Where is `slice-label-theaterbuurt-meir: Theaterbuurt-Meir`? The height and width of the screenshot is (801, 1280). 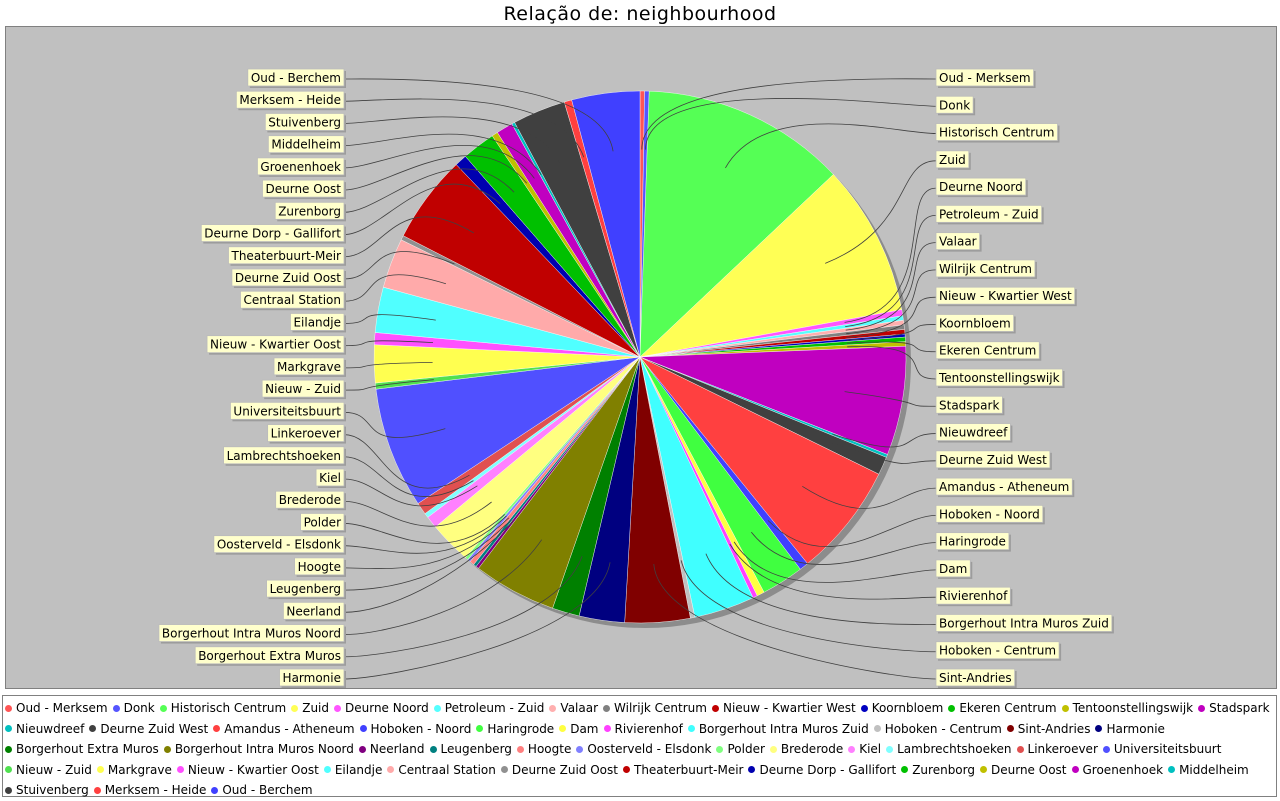 slice-label-theaterbuurt-meir: Theaterbuurt-Meir is located at coordinates (287, 256).